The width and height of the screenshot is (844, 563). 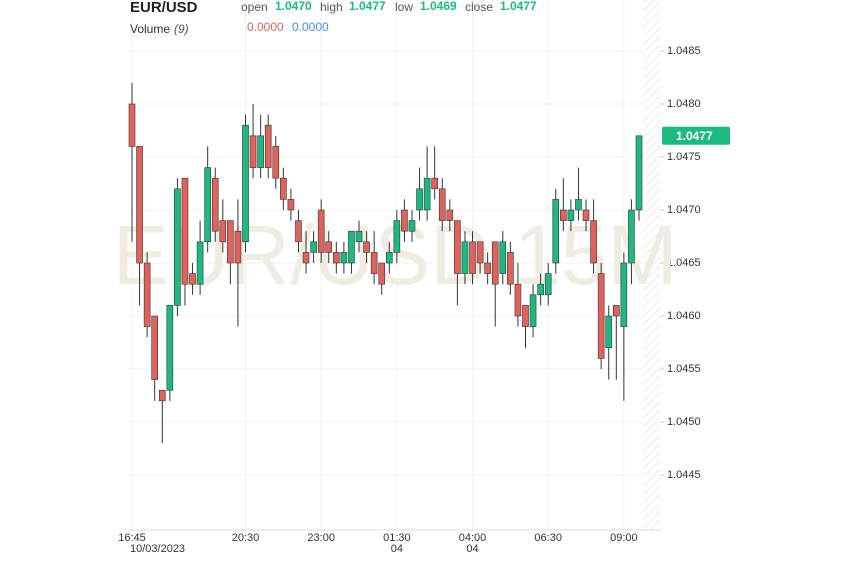 I want to click on y-tick-label: 1.0470, so click(x=684, y=210).